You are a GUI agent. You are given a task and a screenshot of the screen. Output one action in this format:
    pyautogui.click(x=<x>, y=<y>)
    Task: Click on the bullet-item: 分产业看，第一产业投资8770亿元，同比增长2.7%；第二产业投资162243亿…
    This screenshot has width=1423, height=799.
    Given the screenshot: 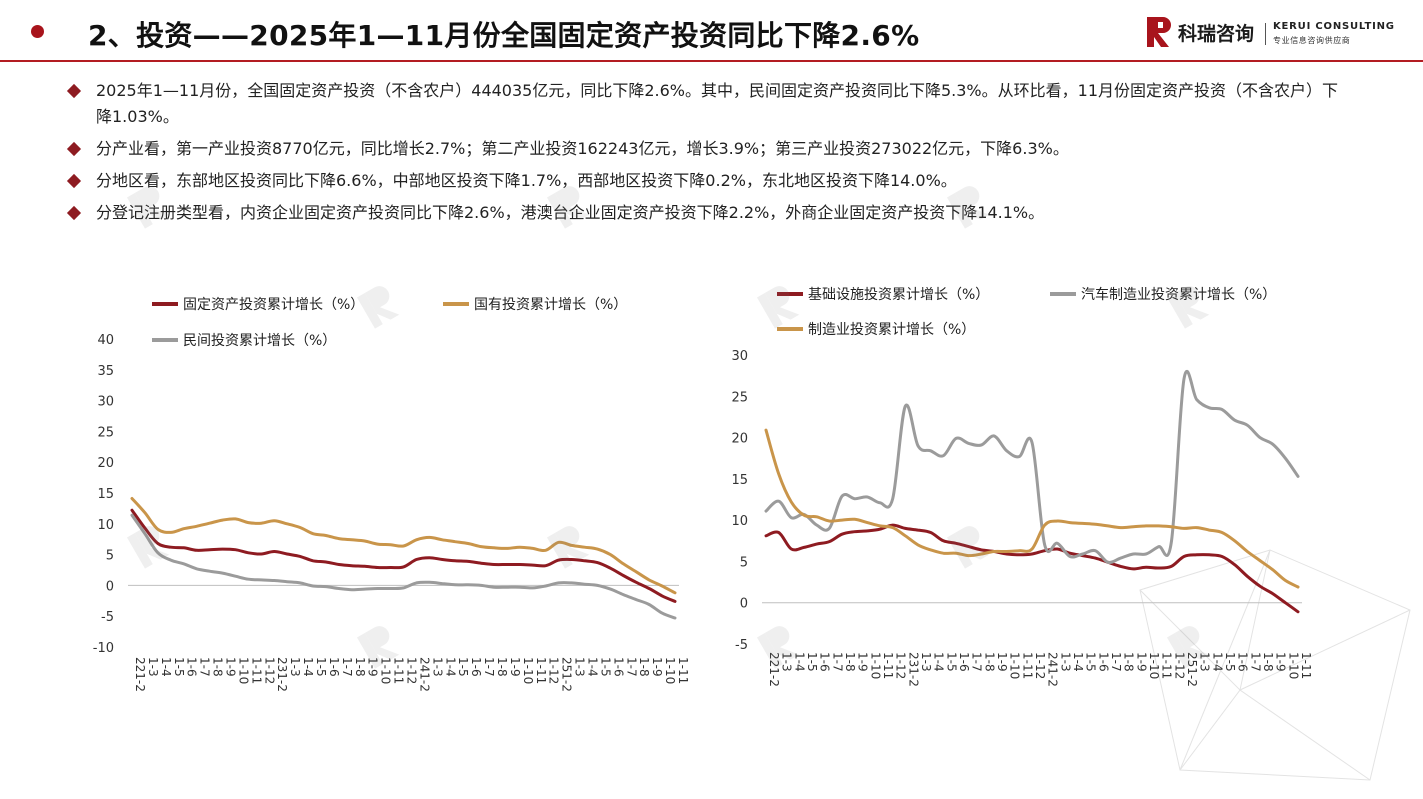 What is the action you would take?
    pyautogui.click(x=707, y=149)
    